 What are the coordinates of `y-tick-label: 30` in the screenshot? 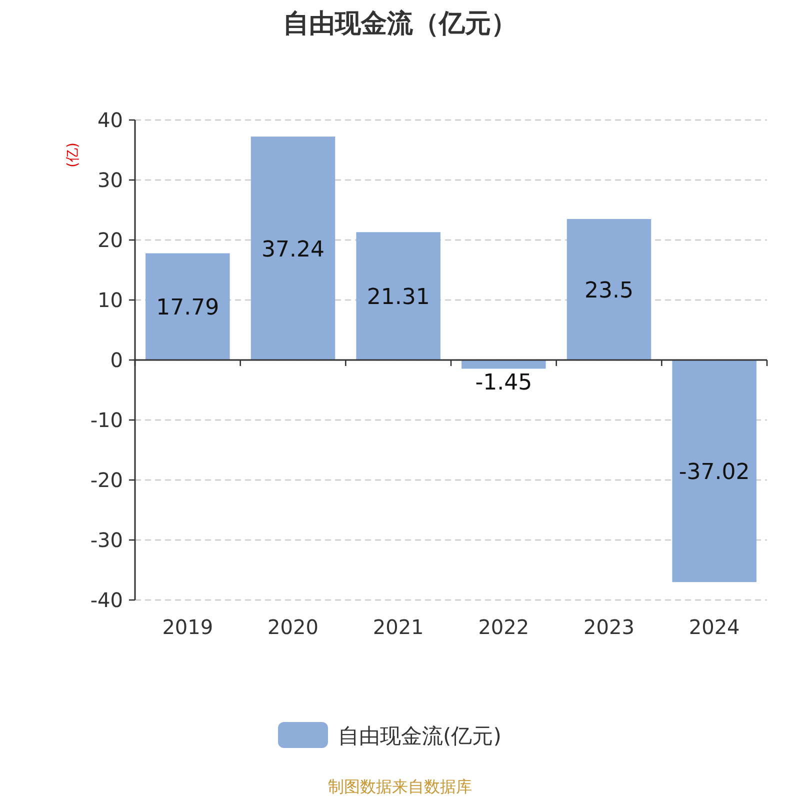 It's located at (110, 180).